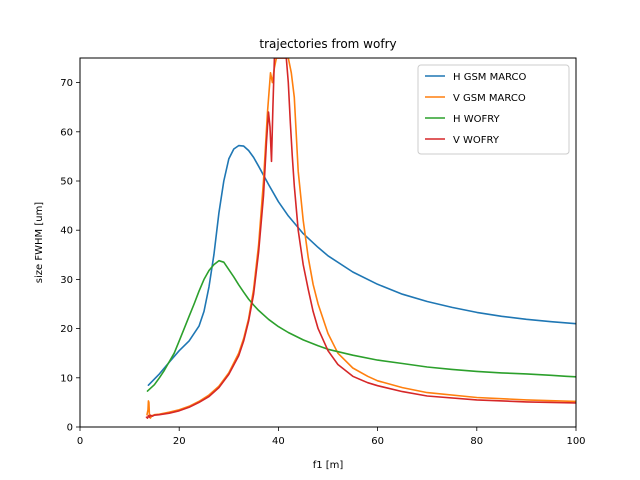 The width and height of the screenshot is (640, 480). Describe the element at coordinates (80, 441) in the screenshot. I see `x-tick-label: 0` at that location.